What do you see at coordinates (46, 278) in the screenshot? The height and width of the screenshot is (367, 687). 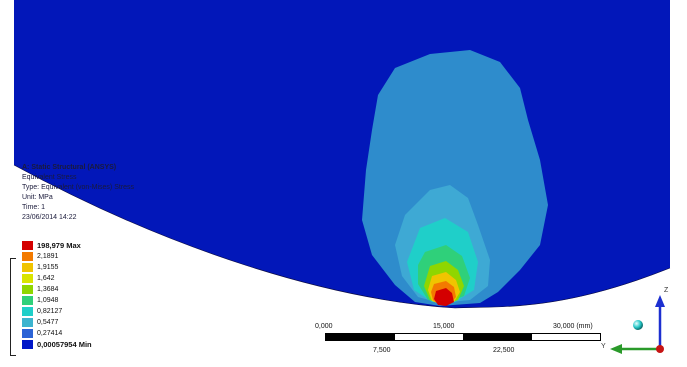 I see `legend-value: 1,642` at bounding box center [46, 278].